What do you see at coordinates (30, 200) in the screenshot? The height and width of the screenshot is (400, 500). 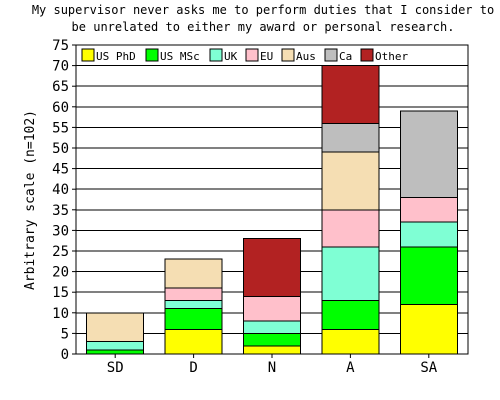 I see `y-axis-label: Arbitrary scale (n=102)` at bounding box center [30, 200].